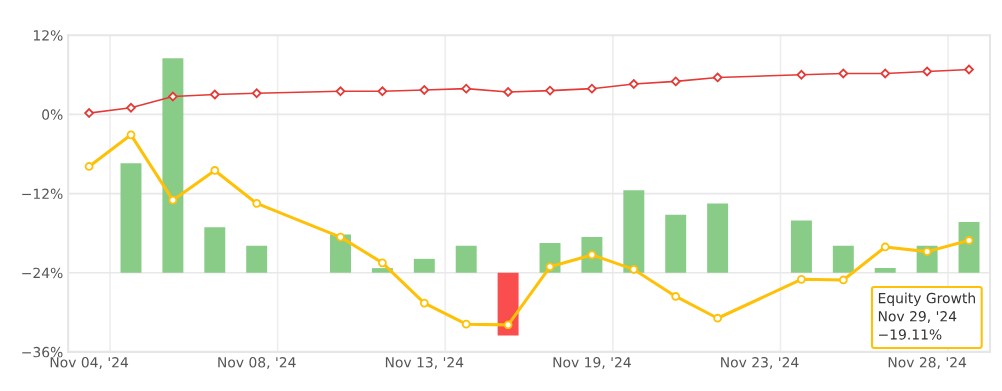 Image resolution: width=1002 pixels, height=391 pixels. What do you see at coordinates (42, 352) in the screenshot?
I see `y-tick-label: −36%` at bounding box center [42, 352].